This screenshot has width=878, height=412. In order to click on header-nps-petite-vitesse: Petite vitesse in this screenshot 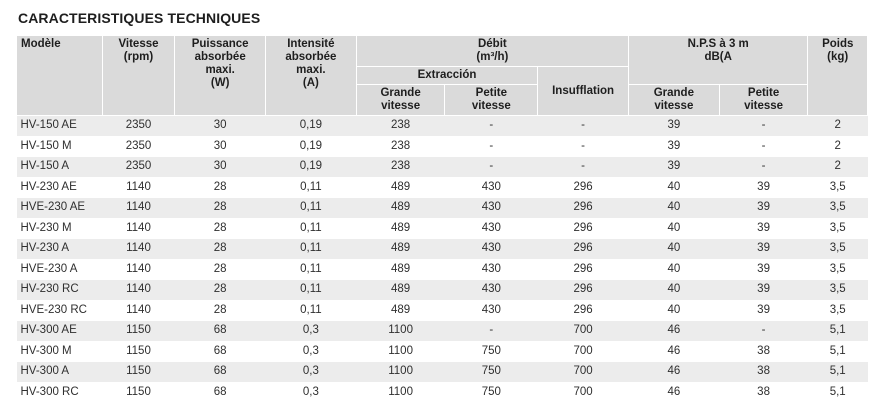, I will do `click(763, 100)`.